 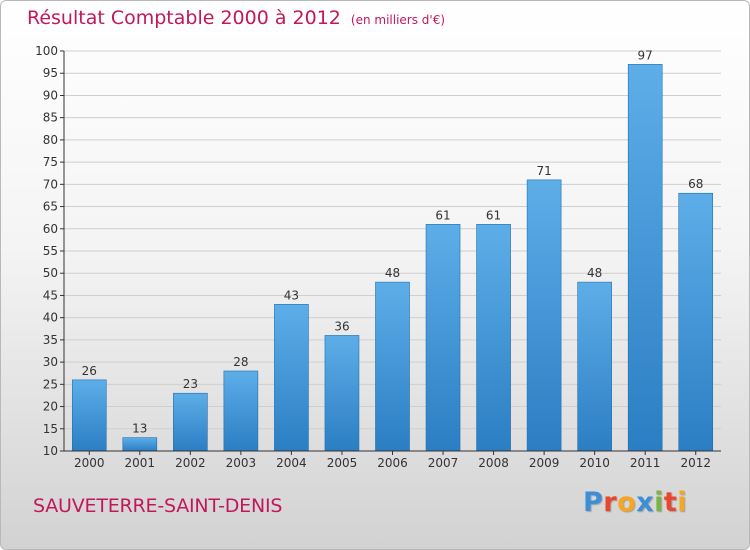 What do you see at coordinates (50, 229) in the screenshot?
I see `y-tick-label: 60` at bounding box center [50, 229].